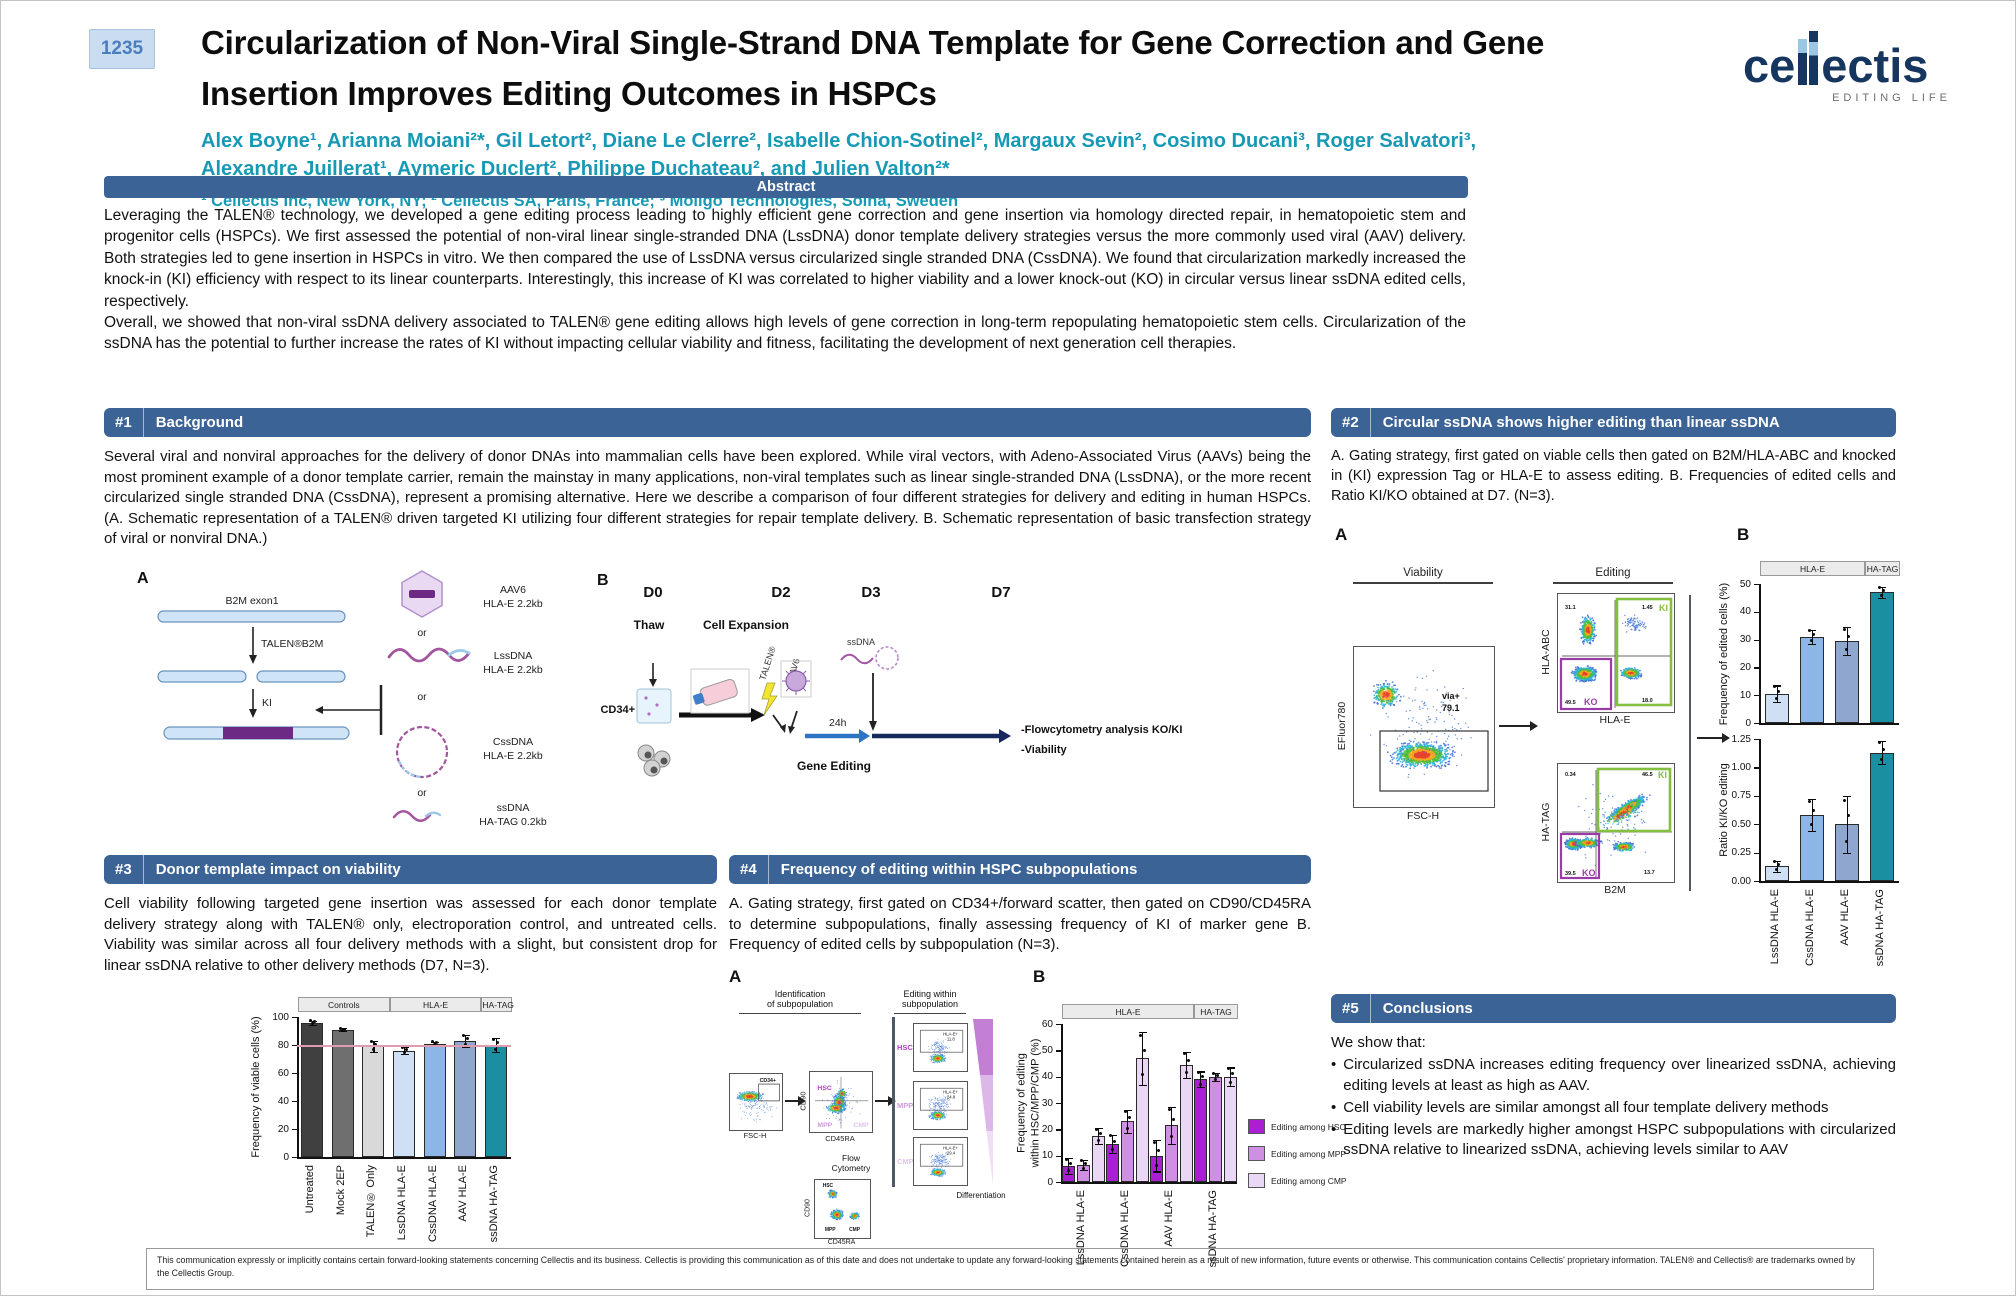 The image size is (2016, 1296). I want to click on fig2a-label: A, so click(1341, 534).